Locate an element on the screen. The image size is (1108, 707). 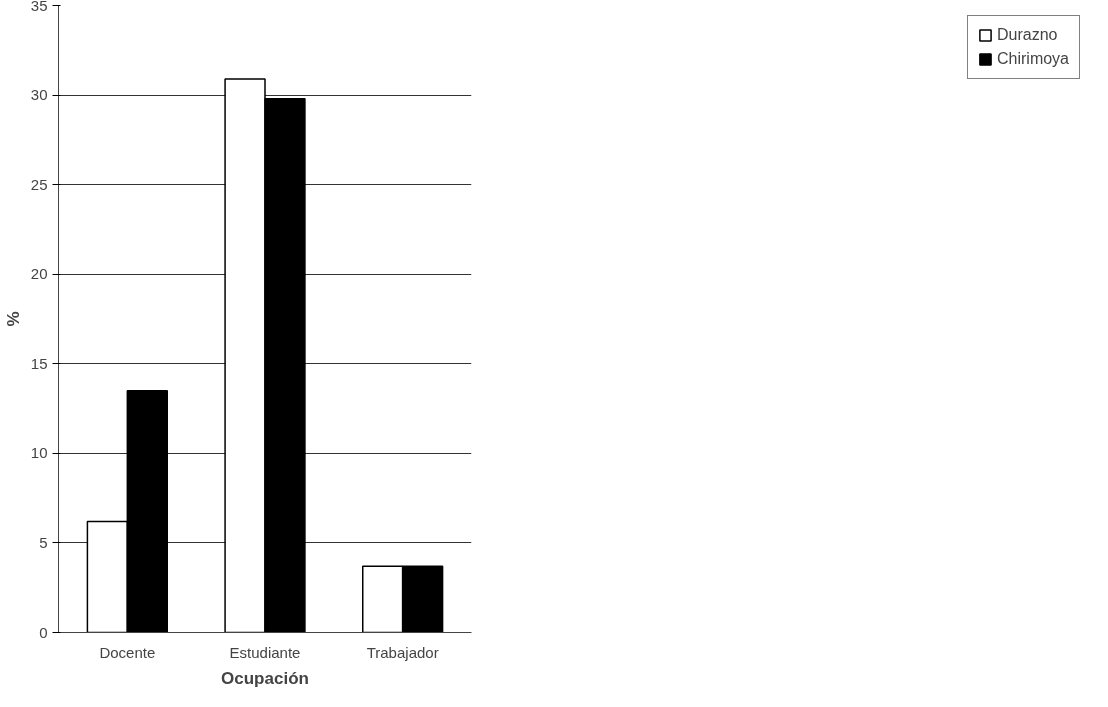
y-tick-label: 15 is located at coordinates (39, 363).